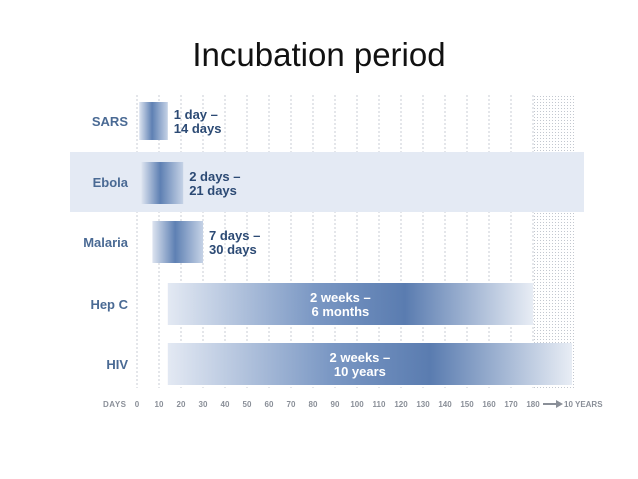  What do you see at coordinates (357, 404) in the screenshot?
I see `x-tick-label: 100` at bounding box center [357, 404].